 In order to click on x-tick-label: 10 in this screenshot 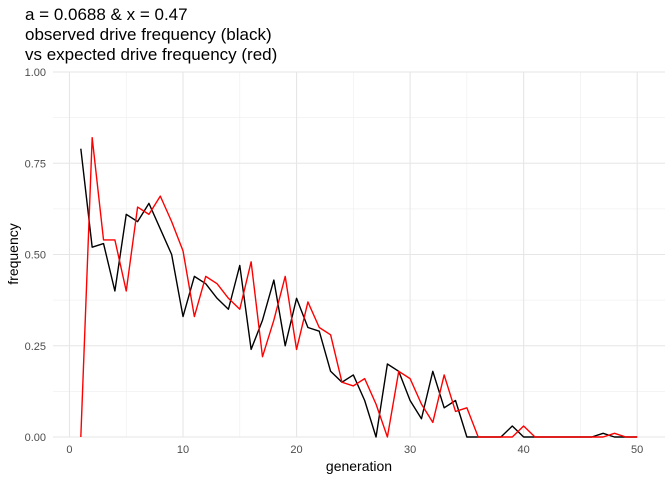, I will do `click(183, 450)`.